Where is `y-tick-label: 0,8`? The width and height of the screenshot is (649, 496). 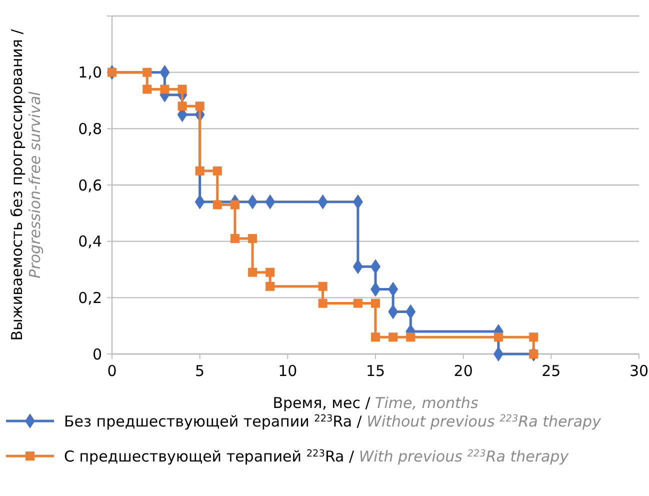
y-tick-label: 0,8 is located at coordinates (90, 129).